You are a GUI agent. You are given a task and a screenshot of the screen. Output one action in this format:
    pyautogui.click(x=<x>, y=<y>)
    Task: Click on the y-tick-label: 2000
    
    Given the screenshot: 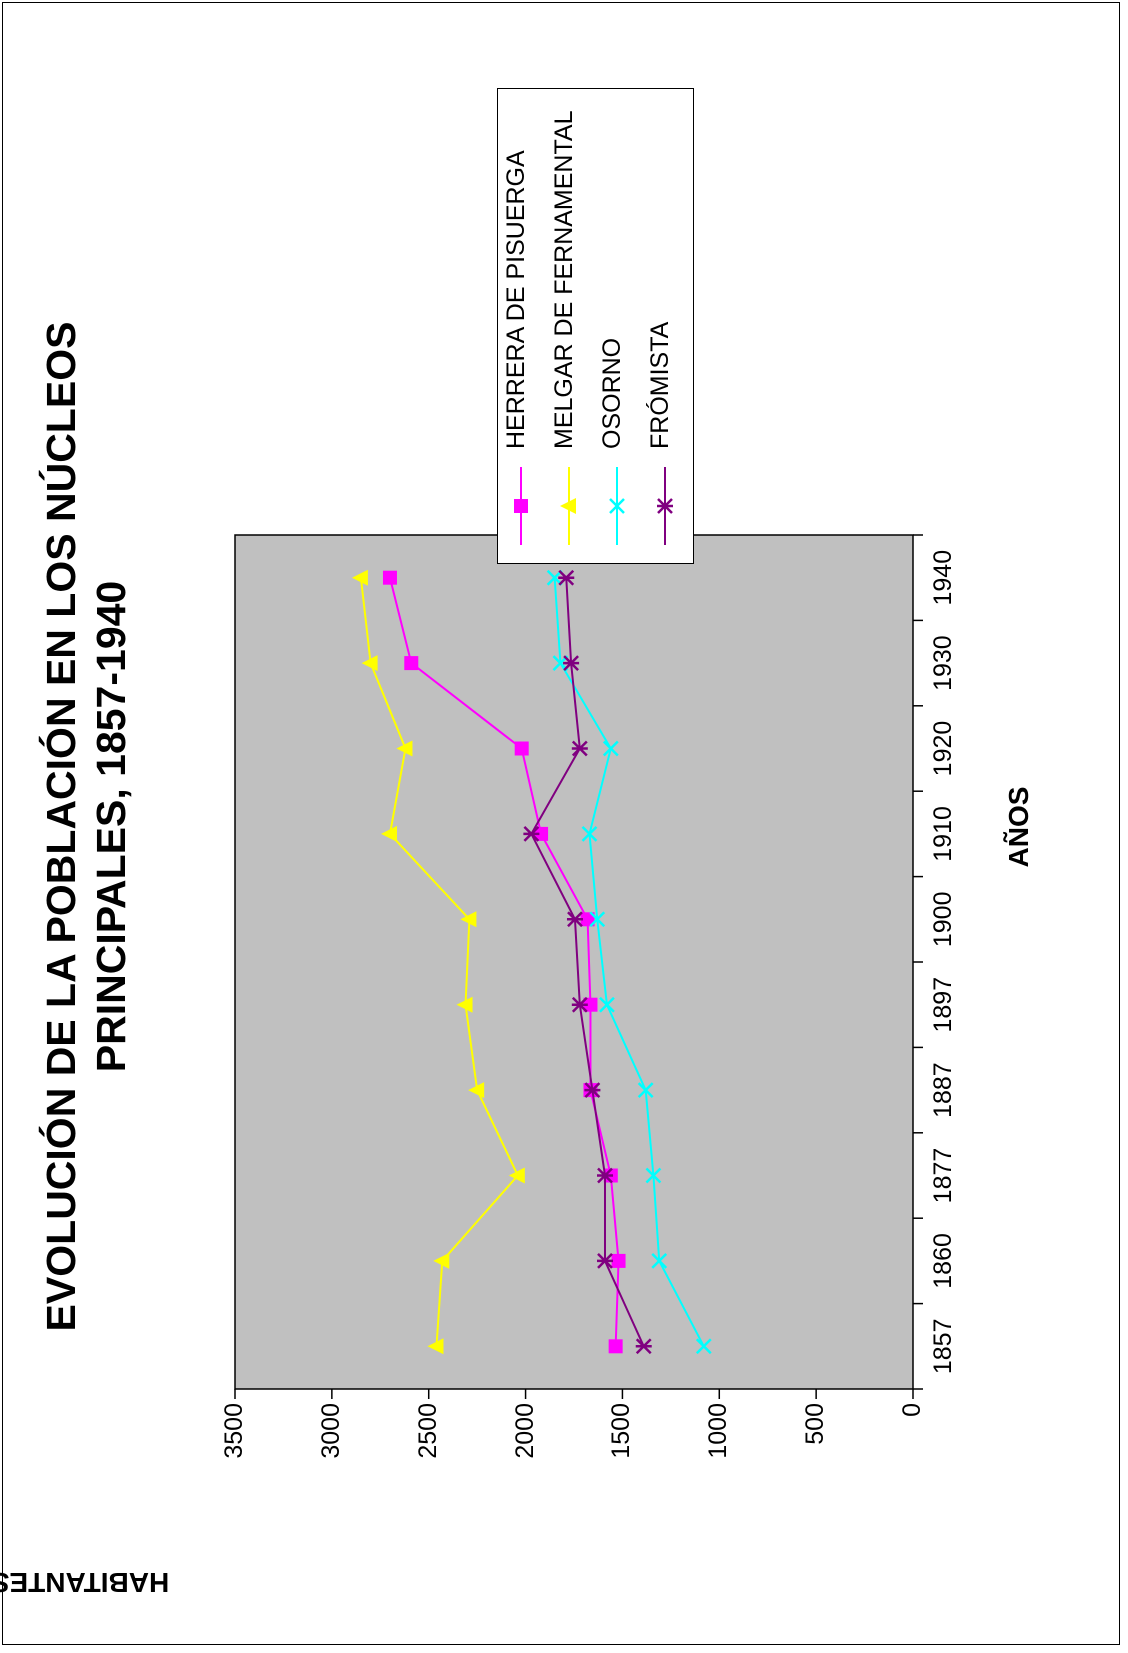 What is the action you would take?
    pyautogui.click(x=524, y=1431)
    